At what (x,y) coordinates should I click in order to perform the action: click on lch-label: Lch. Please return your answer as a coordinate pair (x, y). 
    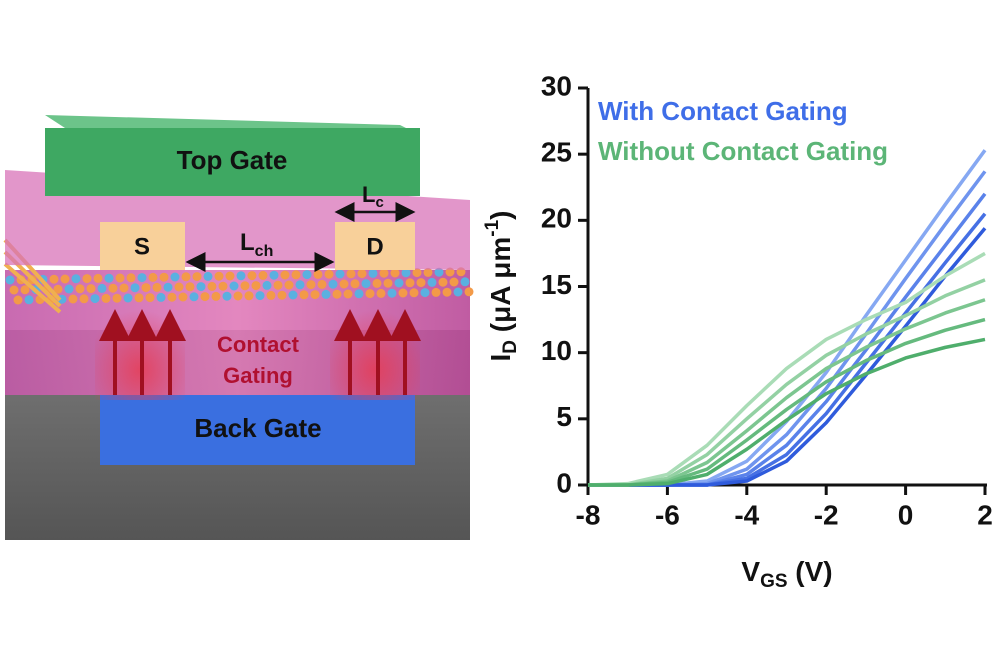
    Looking at the image, I should click on (256, 244).